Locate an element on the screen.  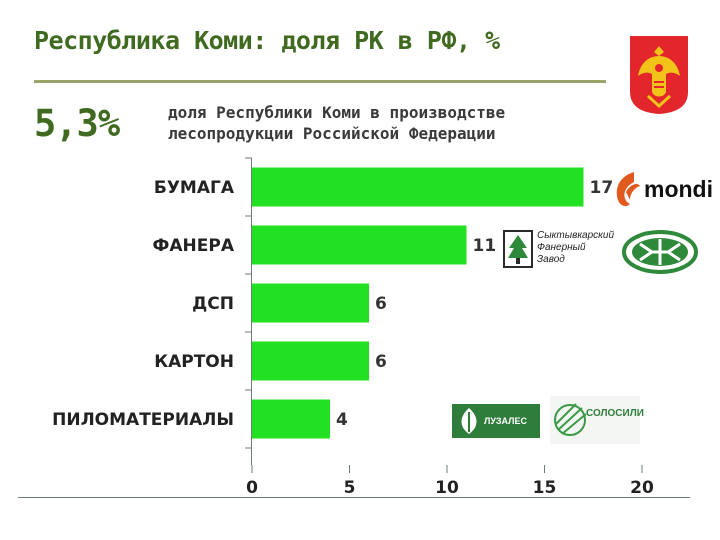
x-tick-label: 15 is located at coordinates (545, 488).